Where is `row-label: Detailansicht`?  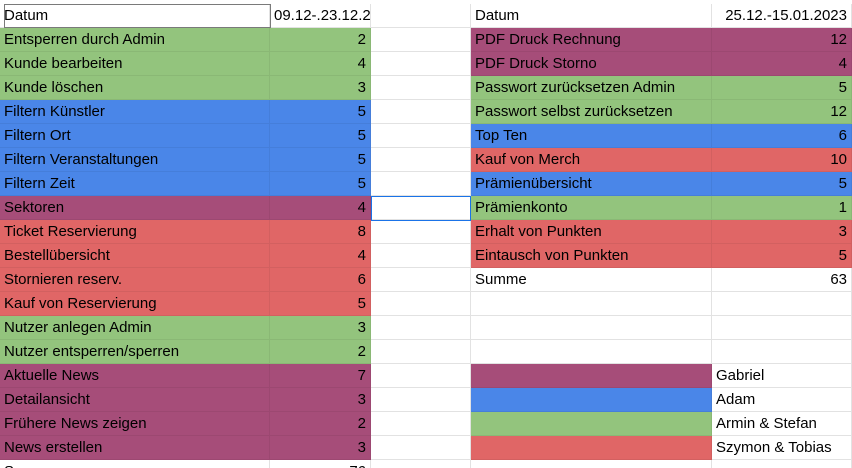 row-label: Detailansicht is located at coordinates (135, 400).